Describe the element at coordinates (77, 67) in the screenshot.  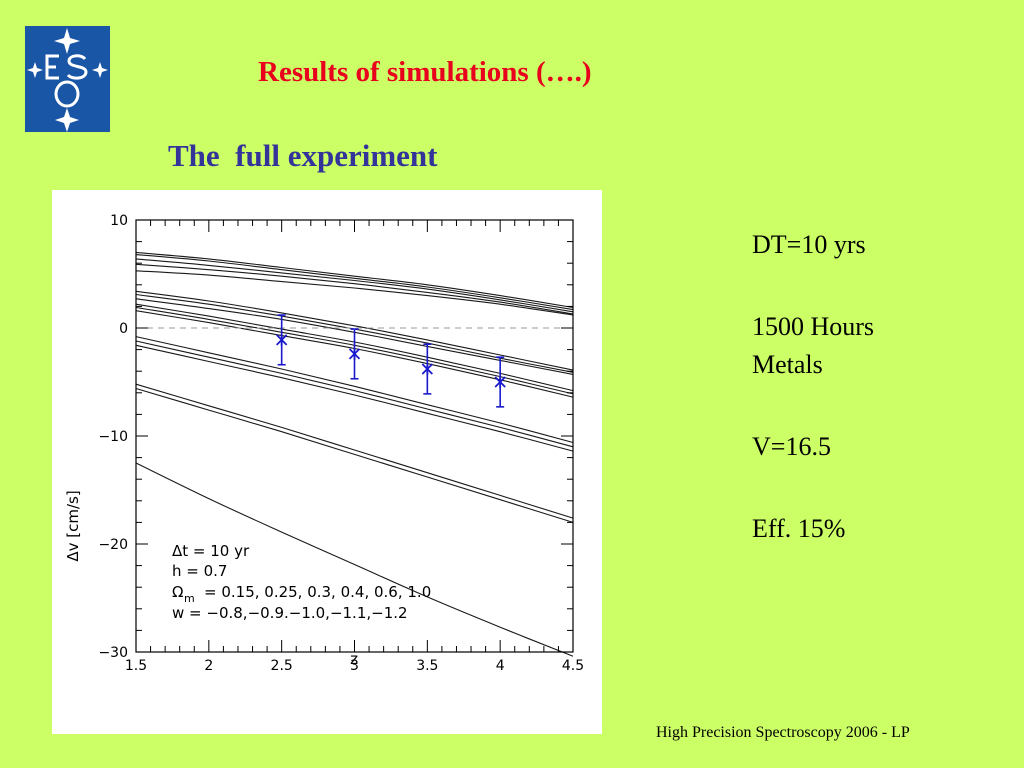
I see `logo-letter-s` at that location.